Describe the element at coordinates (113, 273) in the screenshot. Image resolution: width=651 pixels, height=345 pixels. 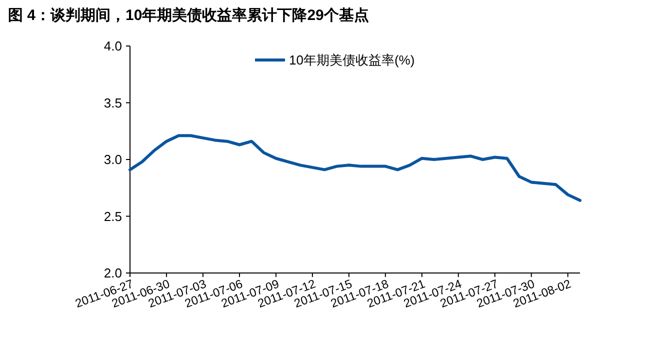
I see `y-tick-label: 2.0` at that location.